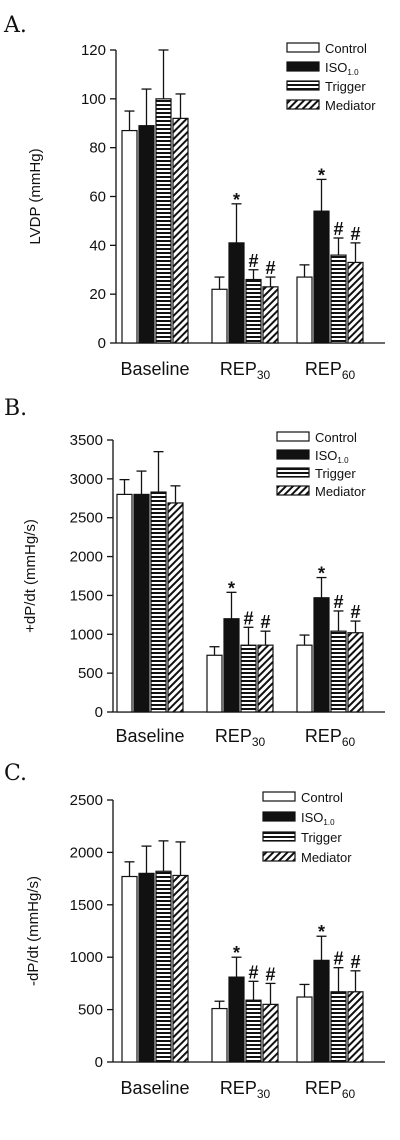 The height and width of the screenshot is (1140, 400). What do you see at coordinates (93, 99) in the screenshot?
I see `y-tick-label: 100` at bounding box center [93, 99].